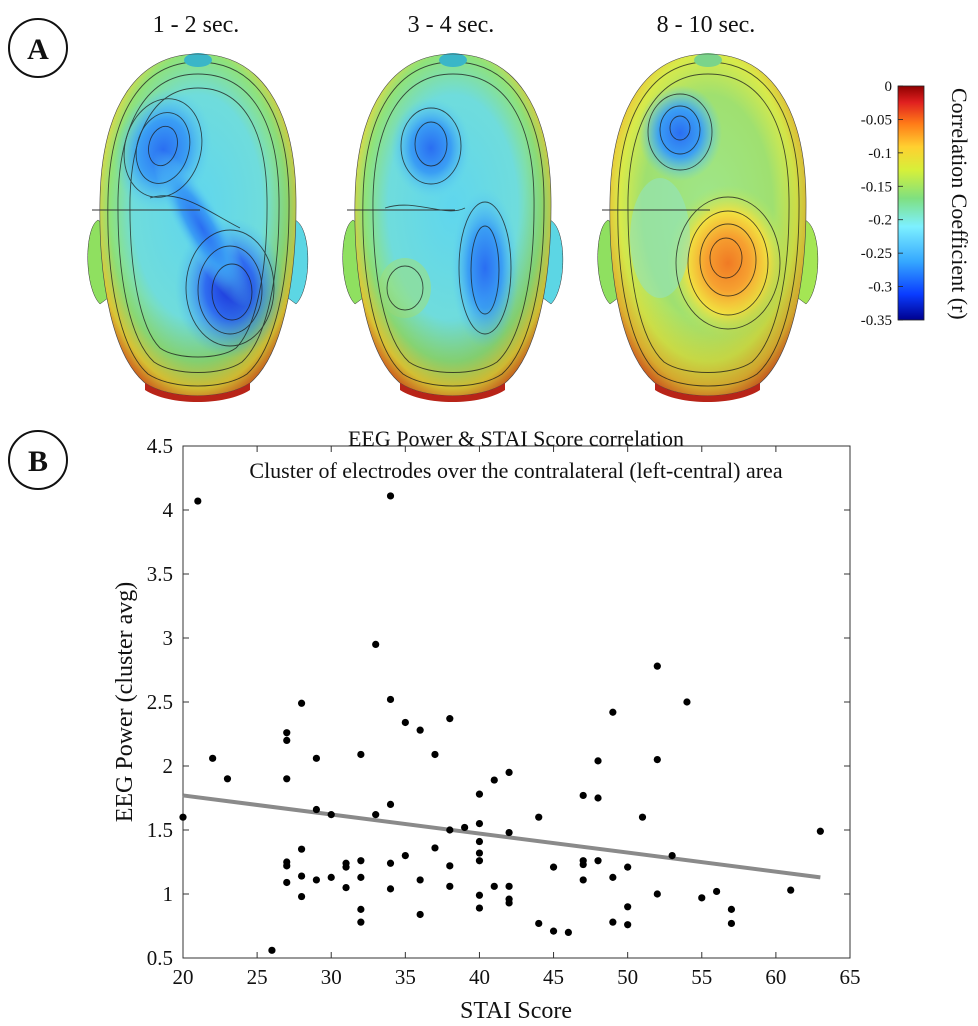 The image size is (978, 1026). What do you see at coordinates (168, 638) in the screenshot?
I see `y-tick-label: 3` at bounding box center [168, 638].